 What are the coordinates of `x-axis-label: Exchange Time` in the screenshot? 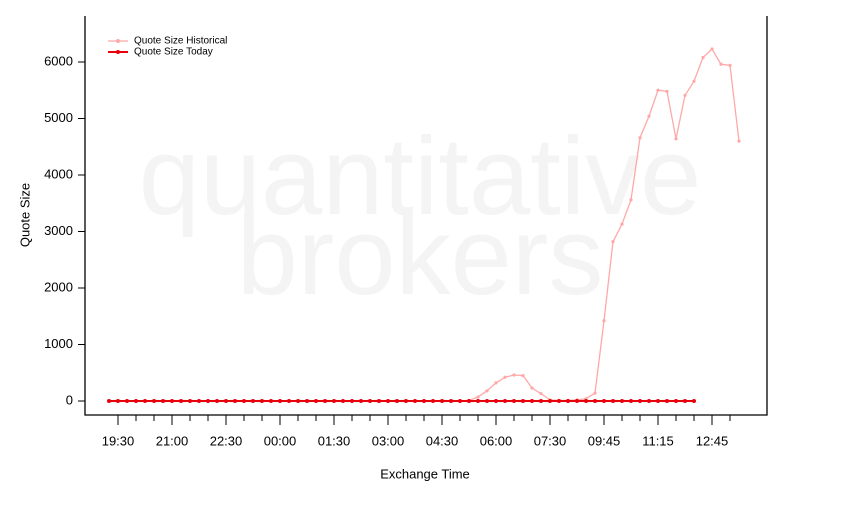 It's located at (425, 473).